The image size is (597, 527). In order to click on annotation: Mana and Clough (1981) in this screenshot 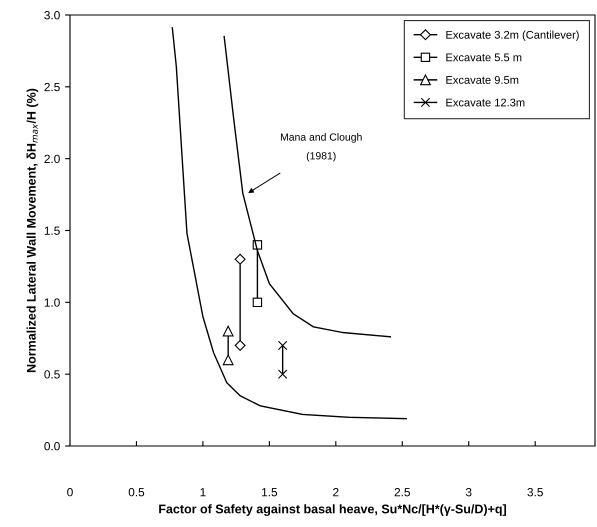, I will do `click(321, 147)`.